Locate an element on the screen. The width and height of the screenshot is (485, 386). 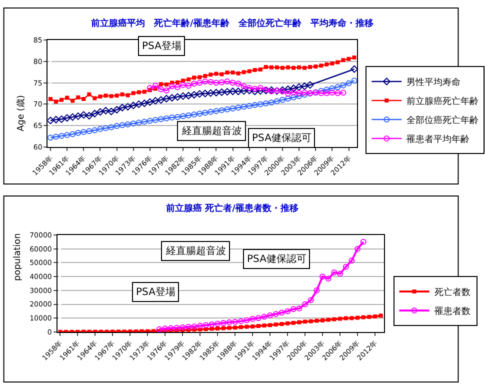
annotation: 経直腸超音波 is located at coordinates (195, 251).